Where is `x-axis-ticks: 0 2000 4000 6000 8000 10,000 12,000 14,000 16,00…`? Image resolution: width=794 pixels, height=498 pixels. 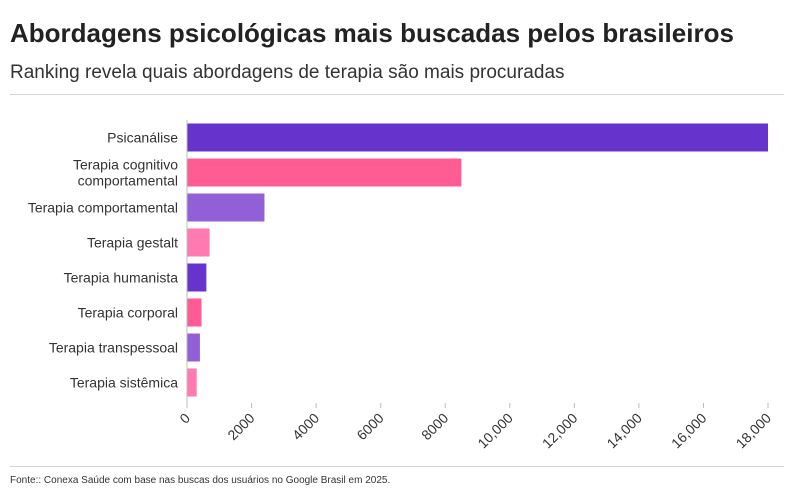
x-axis-ticks: 0 2000 4000 6000 8000 10,000 12,000 14,000 16,00… is located at coordinates (475, 427).